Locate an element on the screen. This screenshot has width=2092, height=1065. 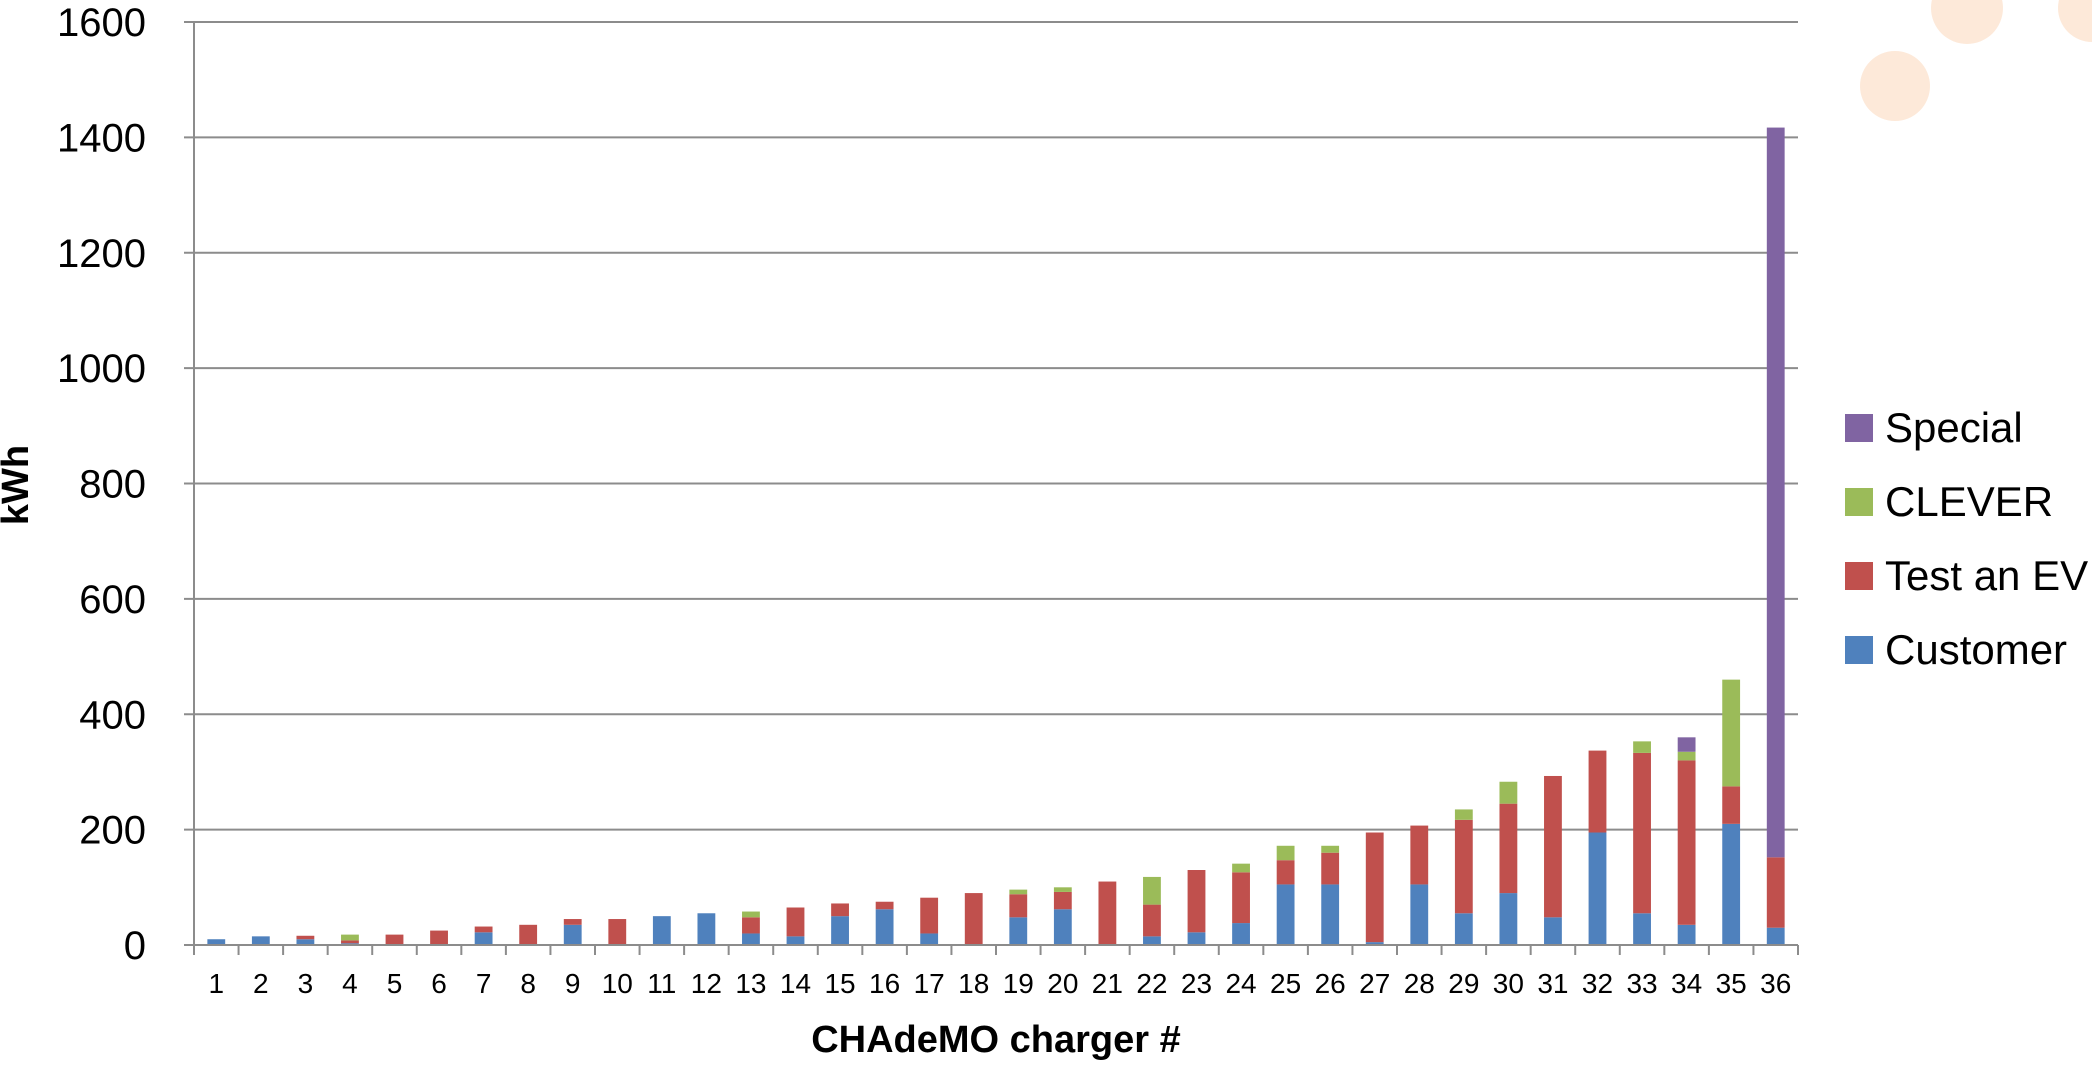
x-tick-label: 31 is located at coordinates (1552, 983).